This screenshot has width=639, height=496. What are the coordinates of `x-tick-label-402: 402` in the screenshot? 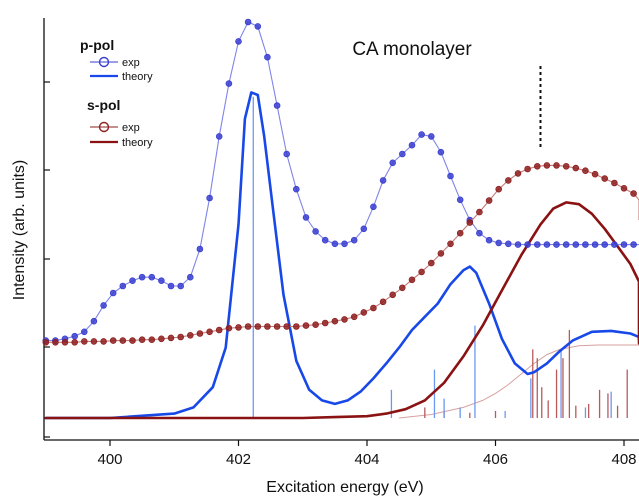 It's located at (238, 459).